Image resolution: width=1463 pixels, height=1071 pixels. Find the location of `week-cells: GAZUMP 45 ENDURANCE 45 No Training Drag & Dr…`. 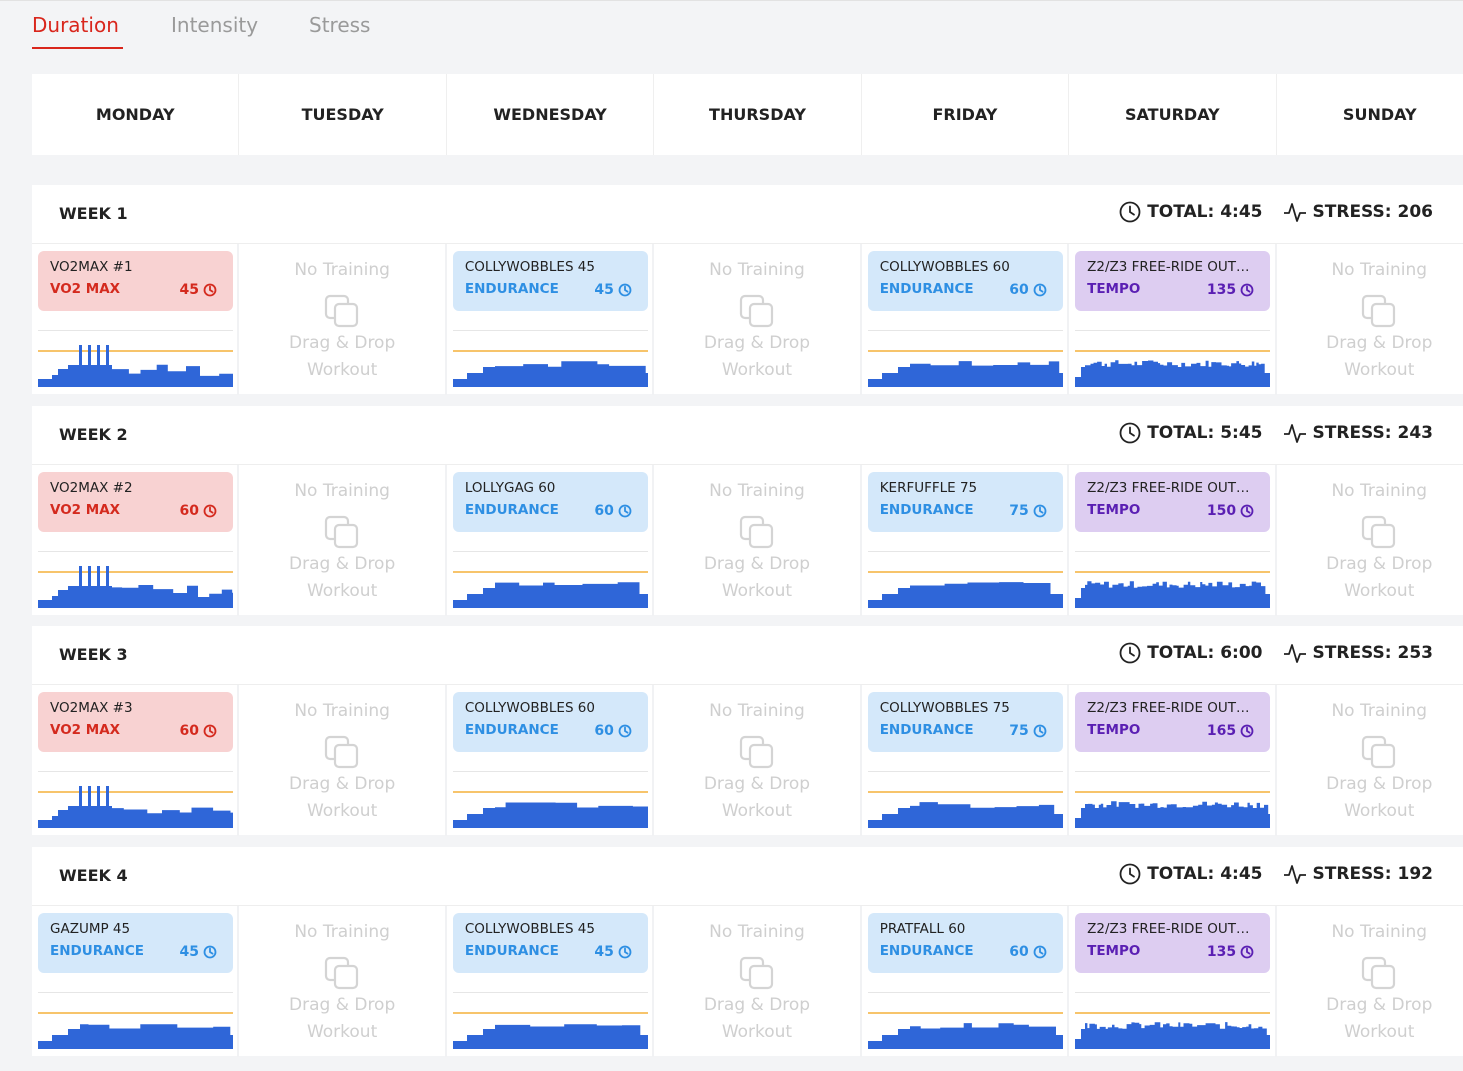

week-cells: GAZUMP 45 ENDURANCE 45 No Training Drag & Dr… is located at coordinates (747, 981).